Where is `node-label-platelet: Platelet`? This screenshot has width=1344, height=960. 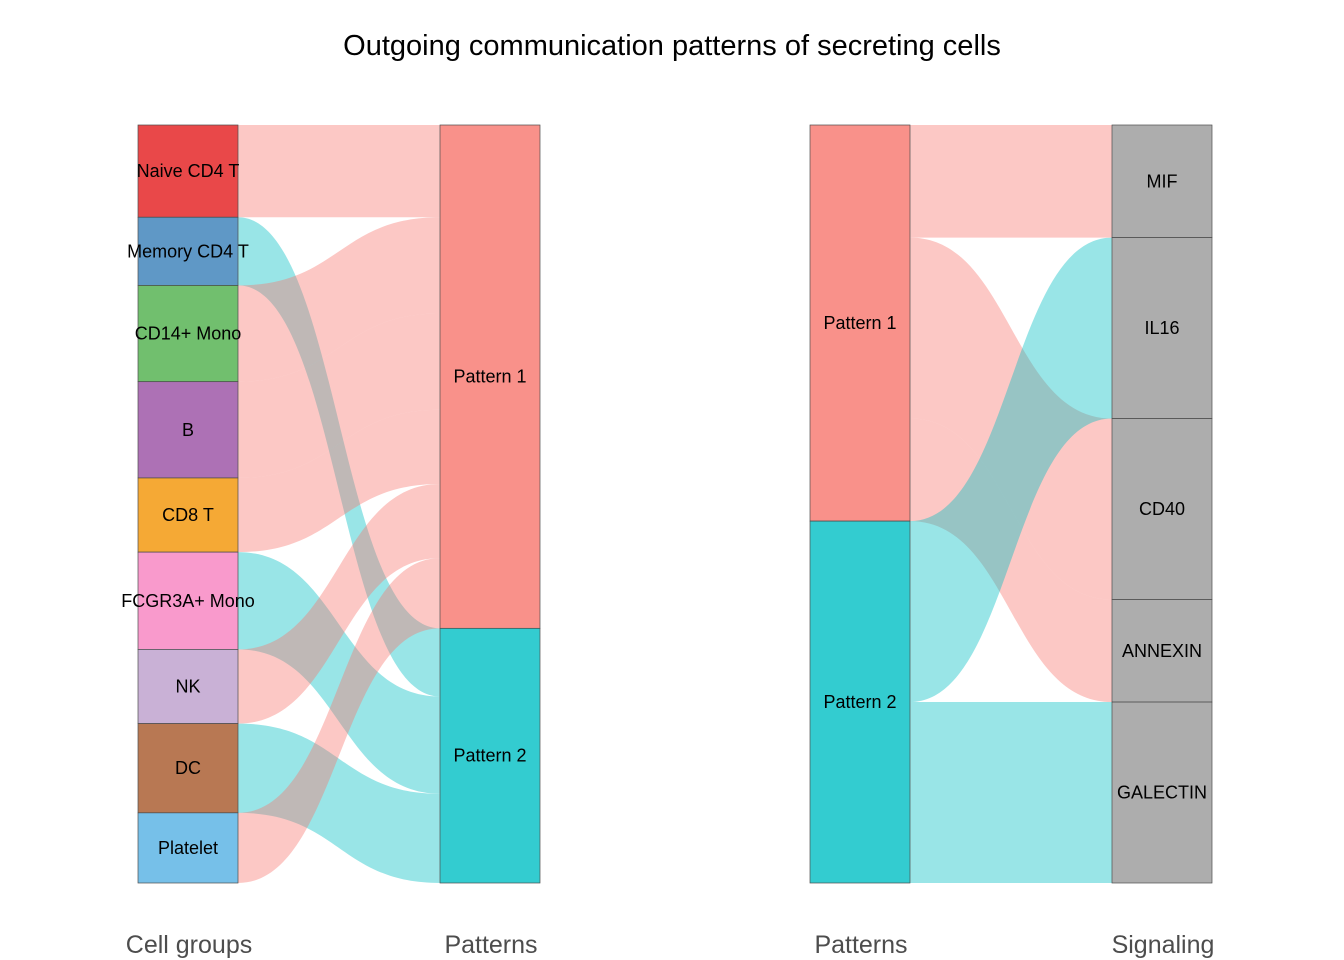
node-label-platelet: Platelet is located at coordinates (188, 848).